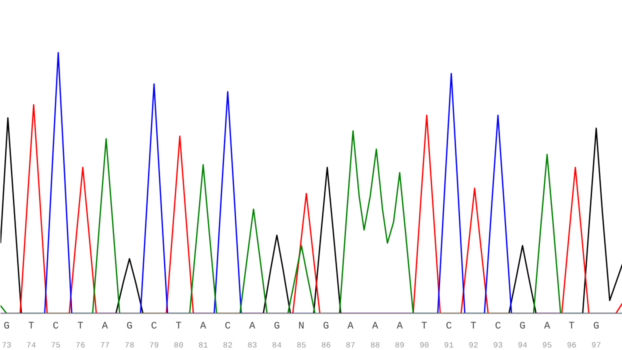 Image resolution: width=622 pixels, height=350 pixels. What do you see at coordinates (252, 346) in the screenshot?
I see `x-tick-label: 83` at bounding box center [252, 346].